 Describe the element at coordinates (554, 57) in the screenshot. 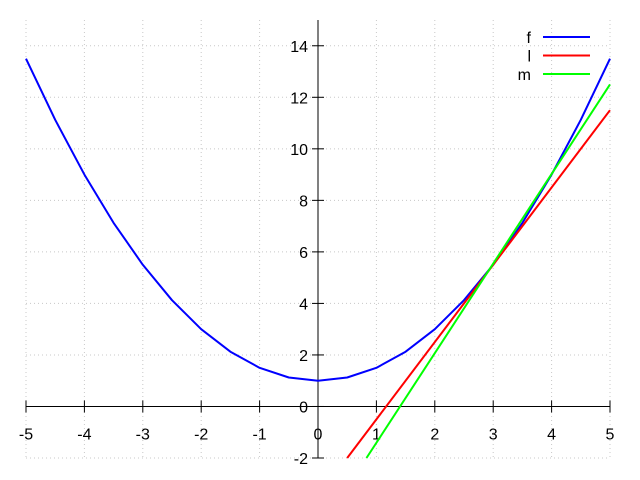

I see `legend: flm` at that location.